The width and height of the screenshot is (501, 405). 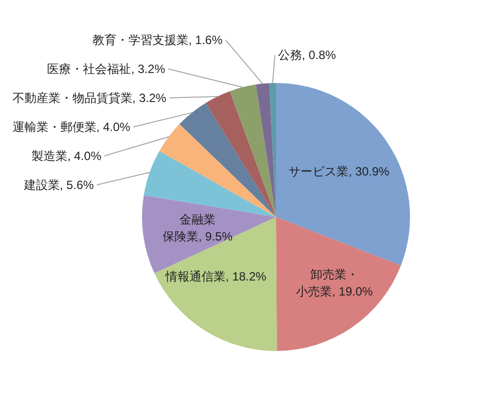 I want to click on slice-label: サービス業, 30.9%, so click(x=339, y=171).